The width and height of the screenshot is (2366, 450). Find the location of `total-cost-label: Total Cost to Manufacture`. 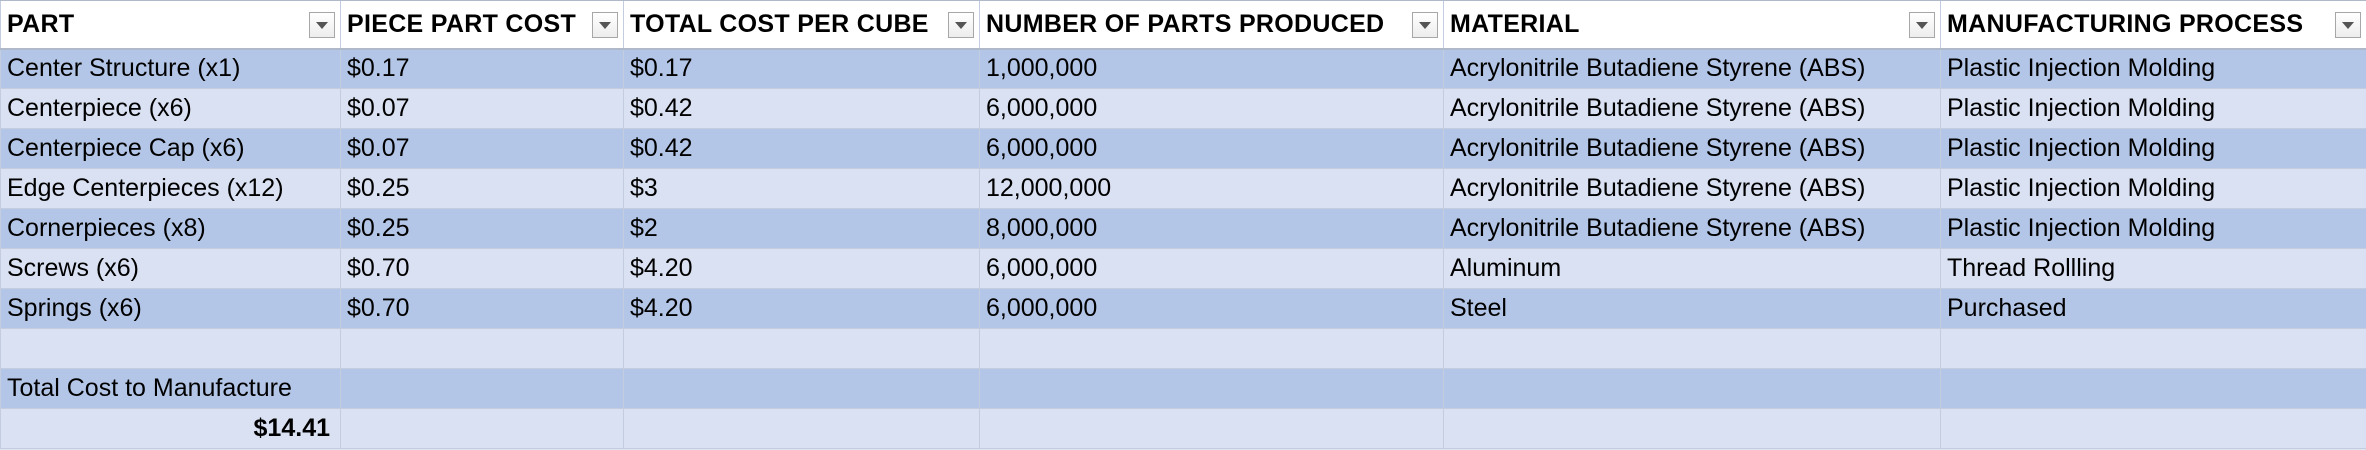

total-cost-label: Total Cost to Manufacture is located at coordinates (170, 388).